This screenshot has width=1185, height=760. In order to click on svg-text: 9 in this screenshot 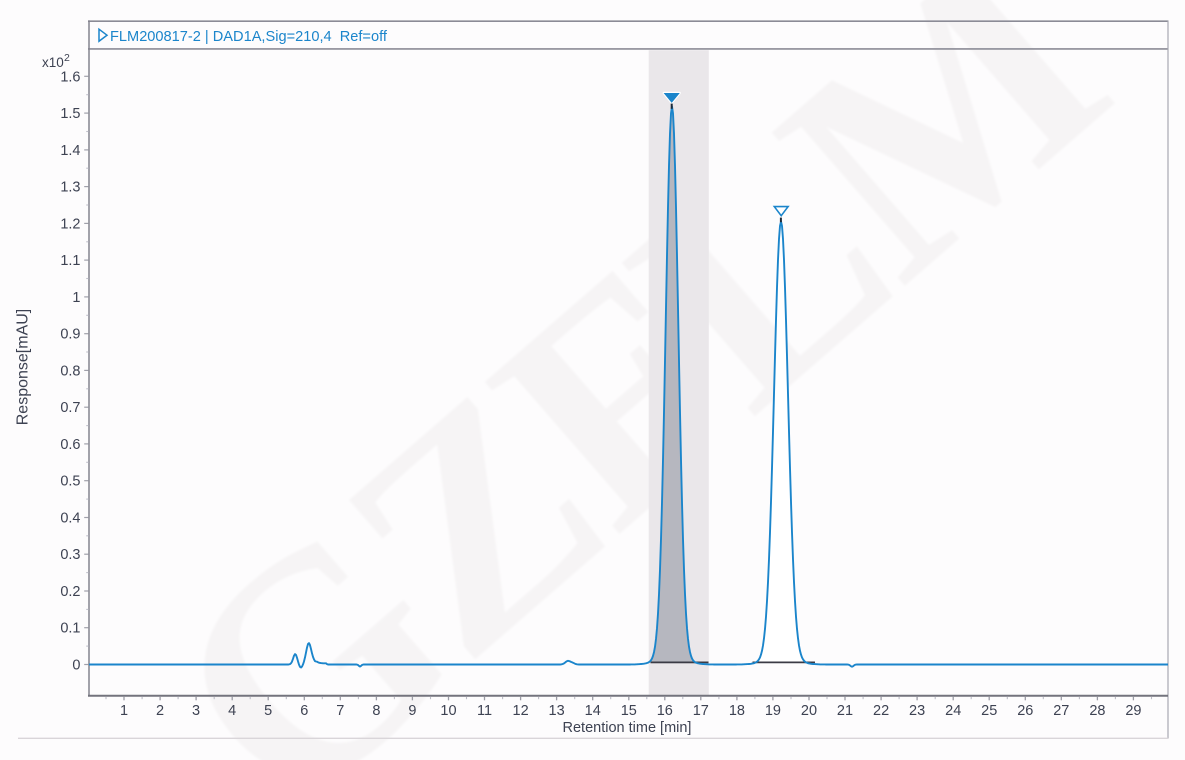, I will do `click(412, 711)`.